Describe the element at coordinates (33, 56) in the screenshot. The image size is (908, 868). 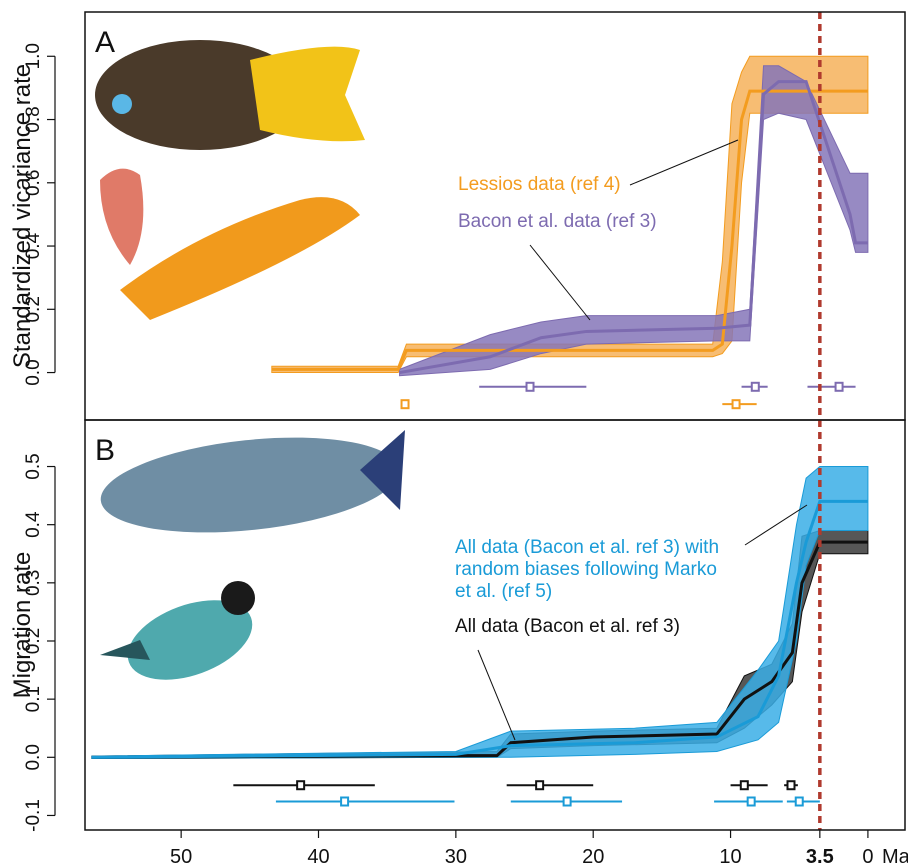
I see `y-tick-label: 1.0` at that location.